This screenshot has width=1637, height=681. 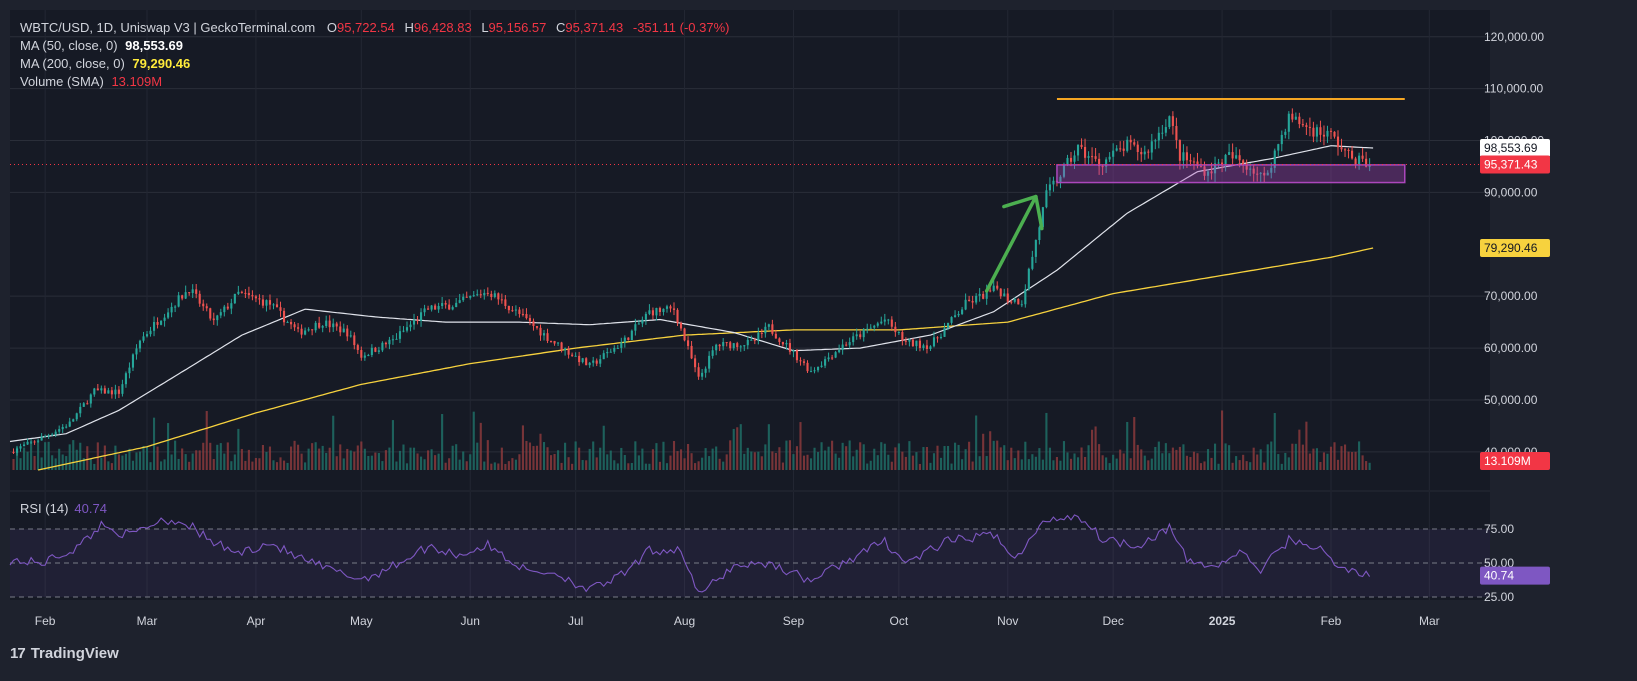 I want to click on rsi-legend-value: 40.74, so click(x=90, y=508).